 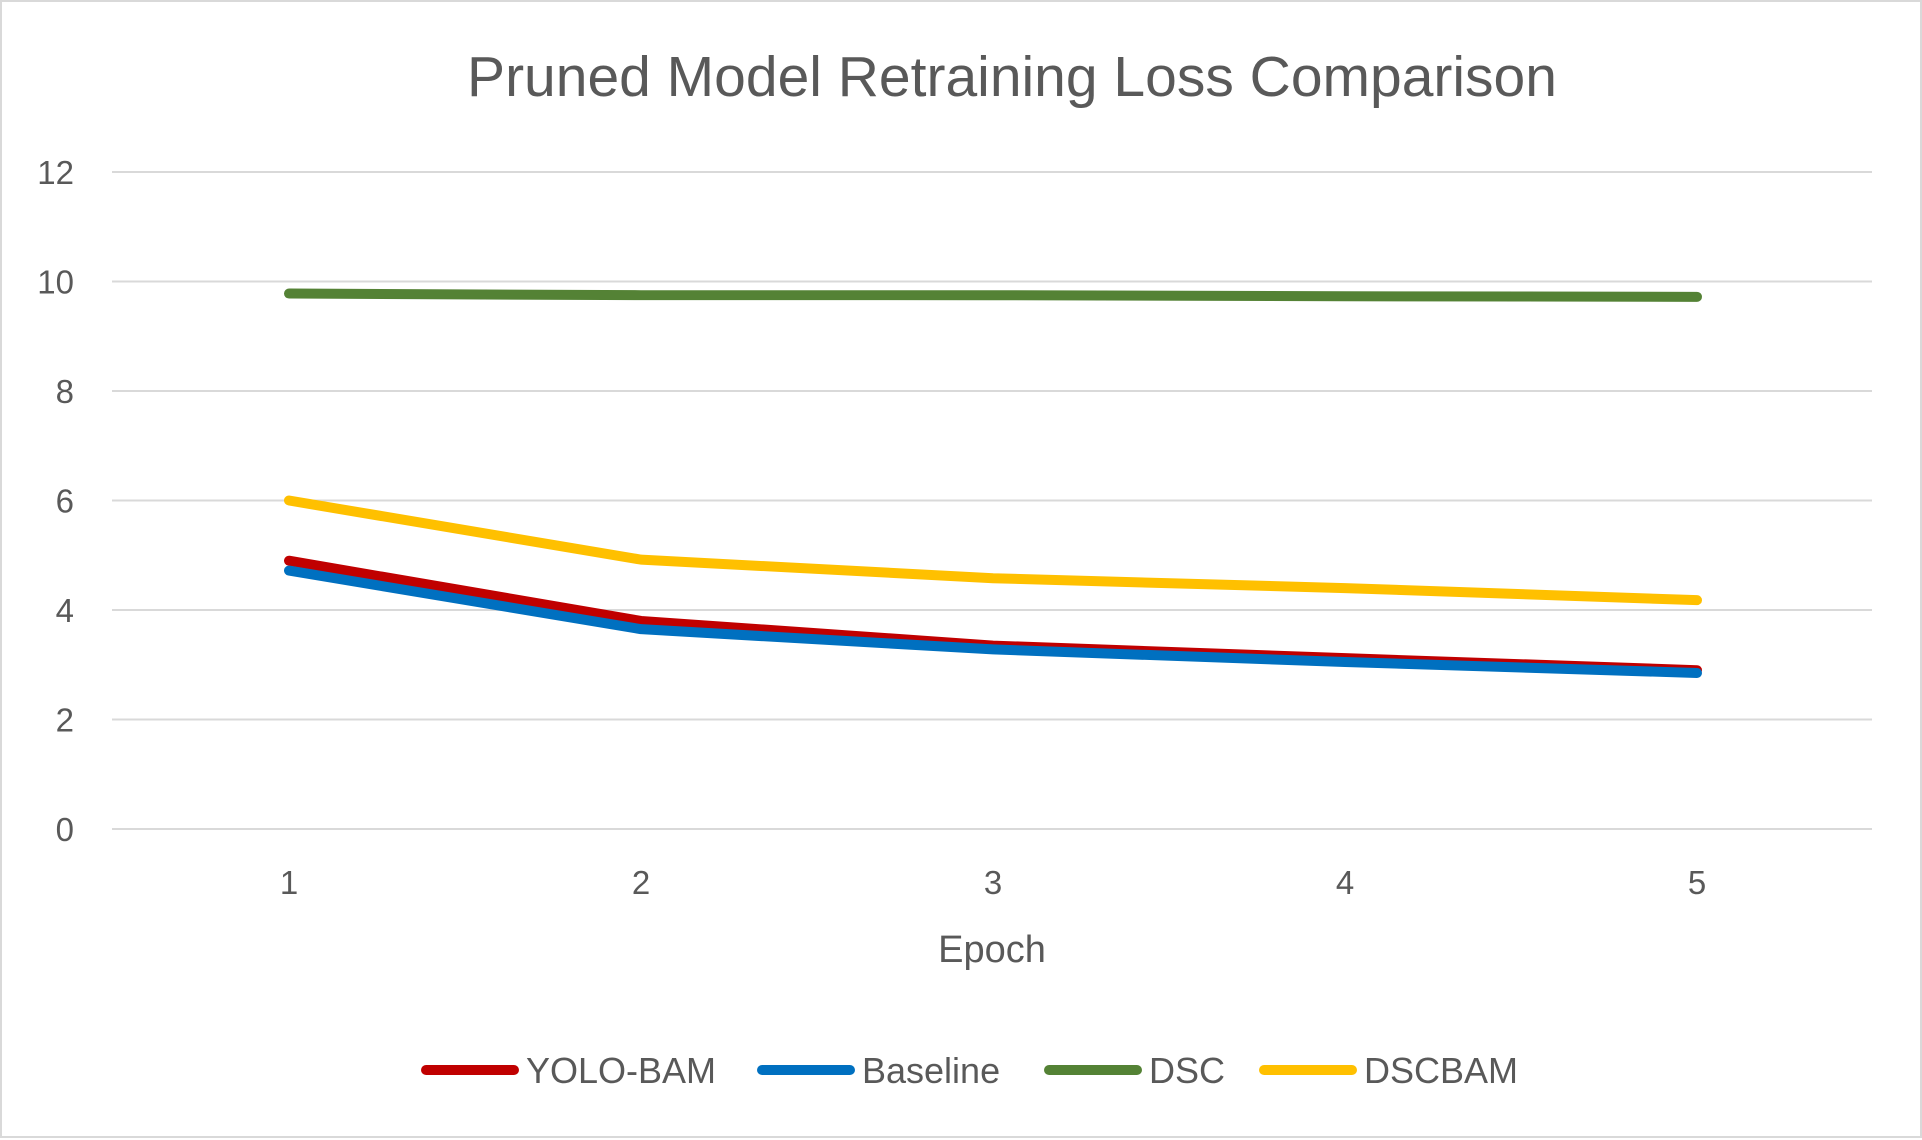 What do you see at coordinates (1187, 1070) in the screenshot?
I see `legend-label-dsc: DSC` at bounding box center [1187, 1070].